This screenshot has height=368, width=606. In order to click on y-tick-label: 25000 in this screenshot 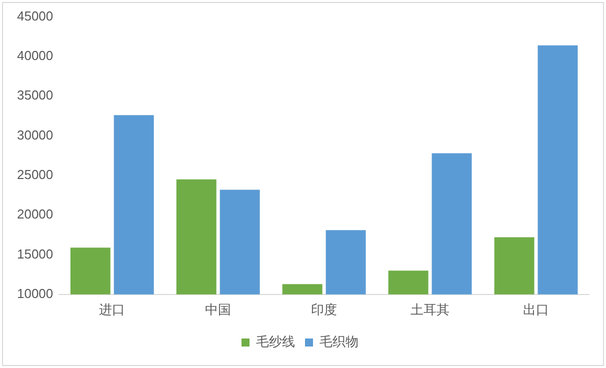, I will do `click(35, 174)`.